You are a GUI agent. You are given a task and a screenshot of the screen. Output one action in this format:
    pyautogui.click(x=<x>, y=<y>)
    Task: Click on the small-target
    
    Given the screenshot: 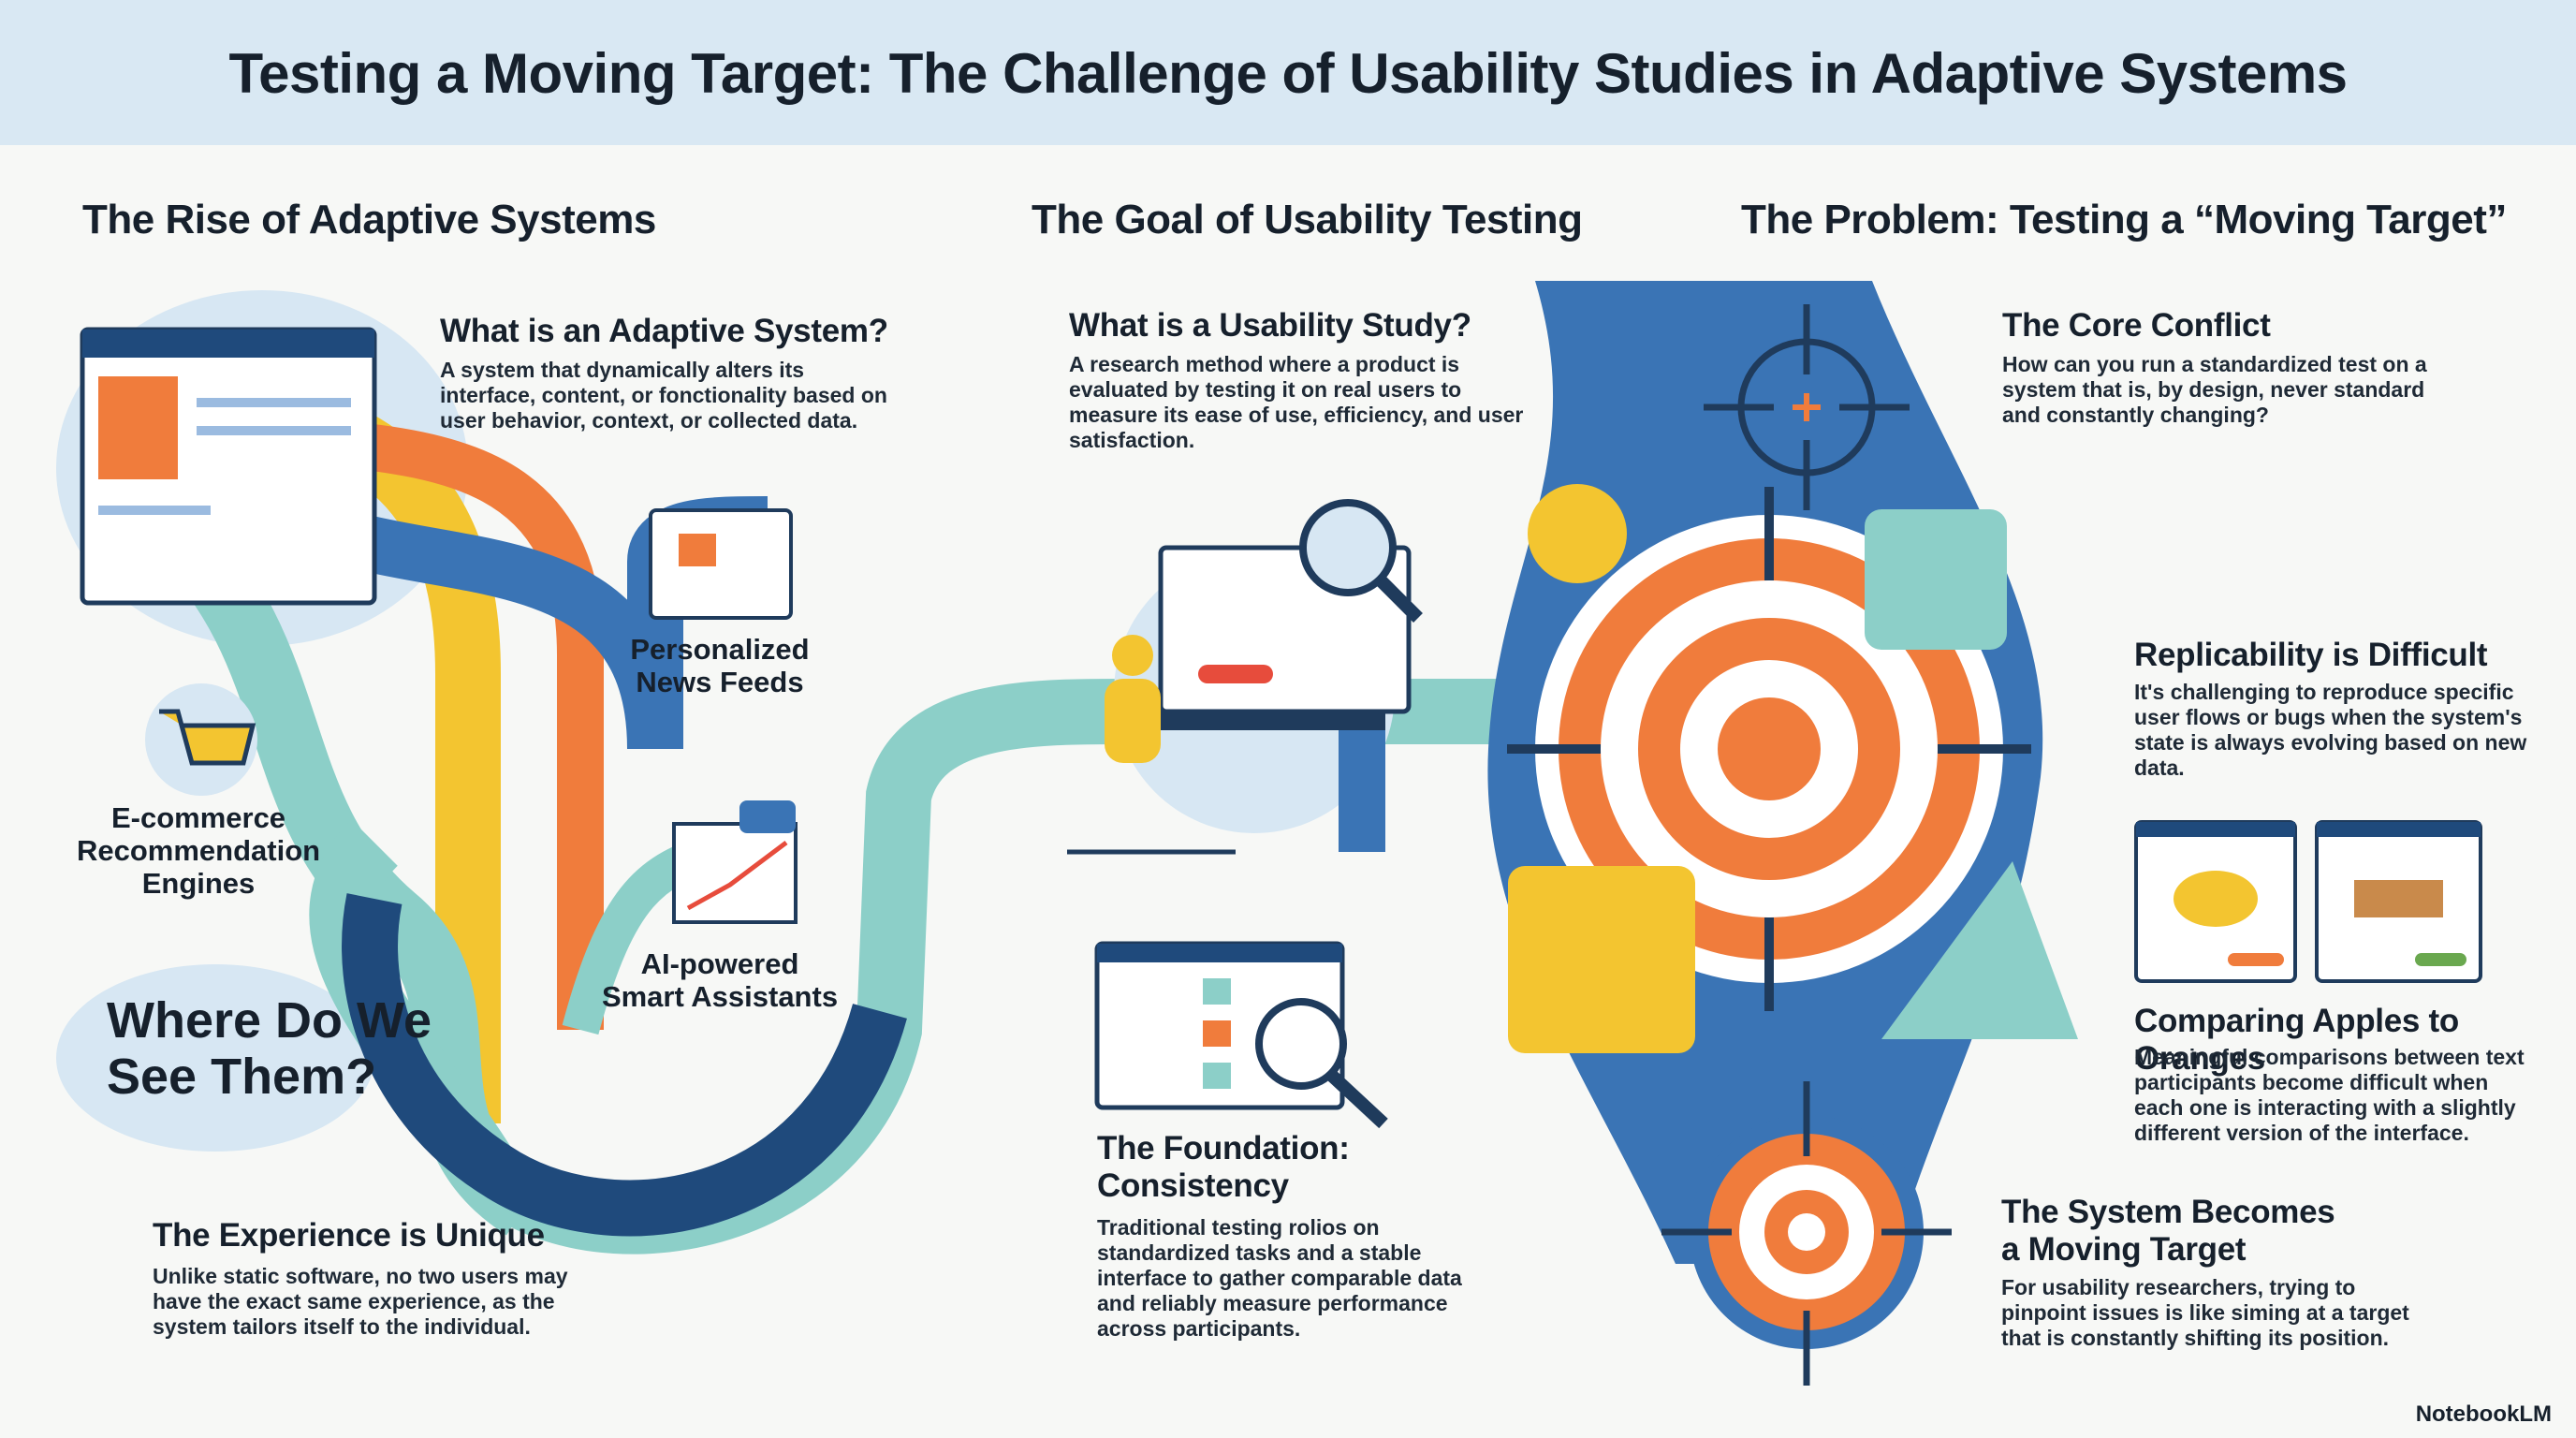 What is the action you would take?
    pyautogui.click(x=1806, y=1232)
    